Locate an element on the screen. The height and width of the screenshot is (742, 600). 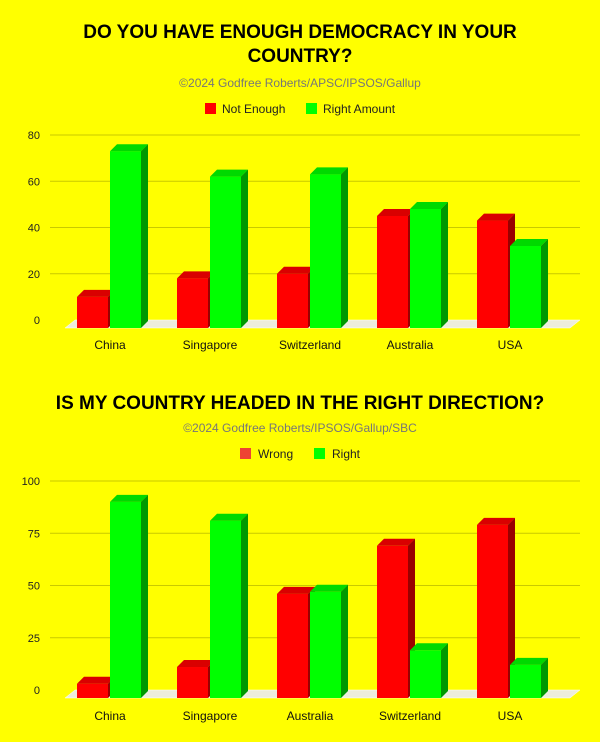
legend: Wrong Right is located at coordinates (300, 454).